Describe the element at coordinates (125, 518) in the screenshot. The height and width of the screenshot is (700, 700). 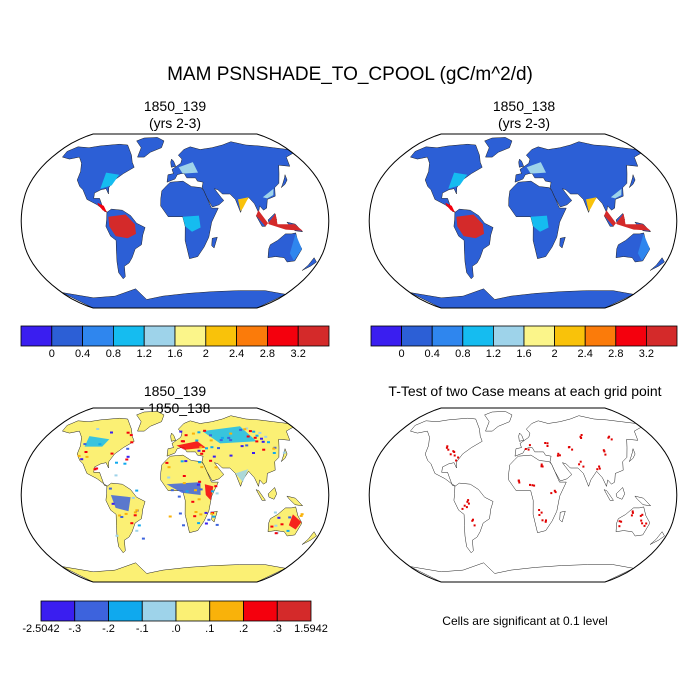
I see `land-south-america` at that location.